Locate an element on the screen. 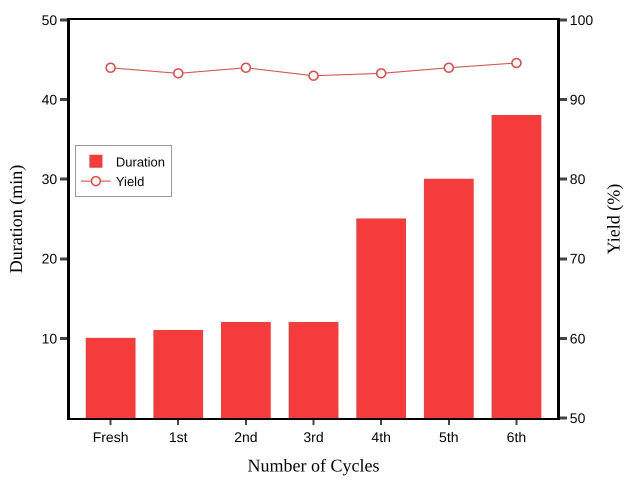 This screenshot has width=633, height=484. y2-tick-label: 70 is located at coordinates (578, 258).